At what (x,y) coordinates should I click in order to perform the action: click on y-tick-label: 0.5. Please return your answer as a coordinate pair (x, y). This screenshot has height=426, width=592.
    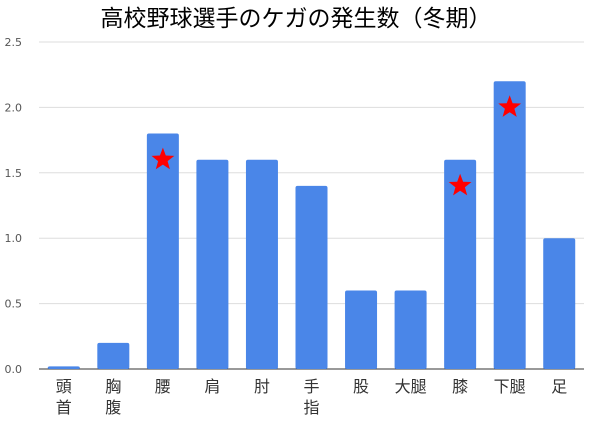
    Looking at the image, I should click on (14, 304).